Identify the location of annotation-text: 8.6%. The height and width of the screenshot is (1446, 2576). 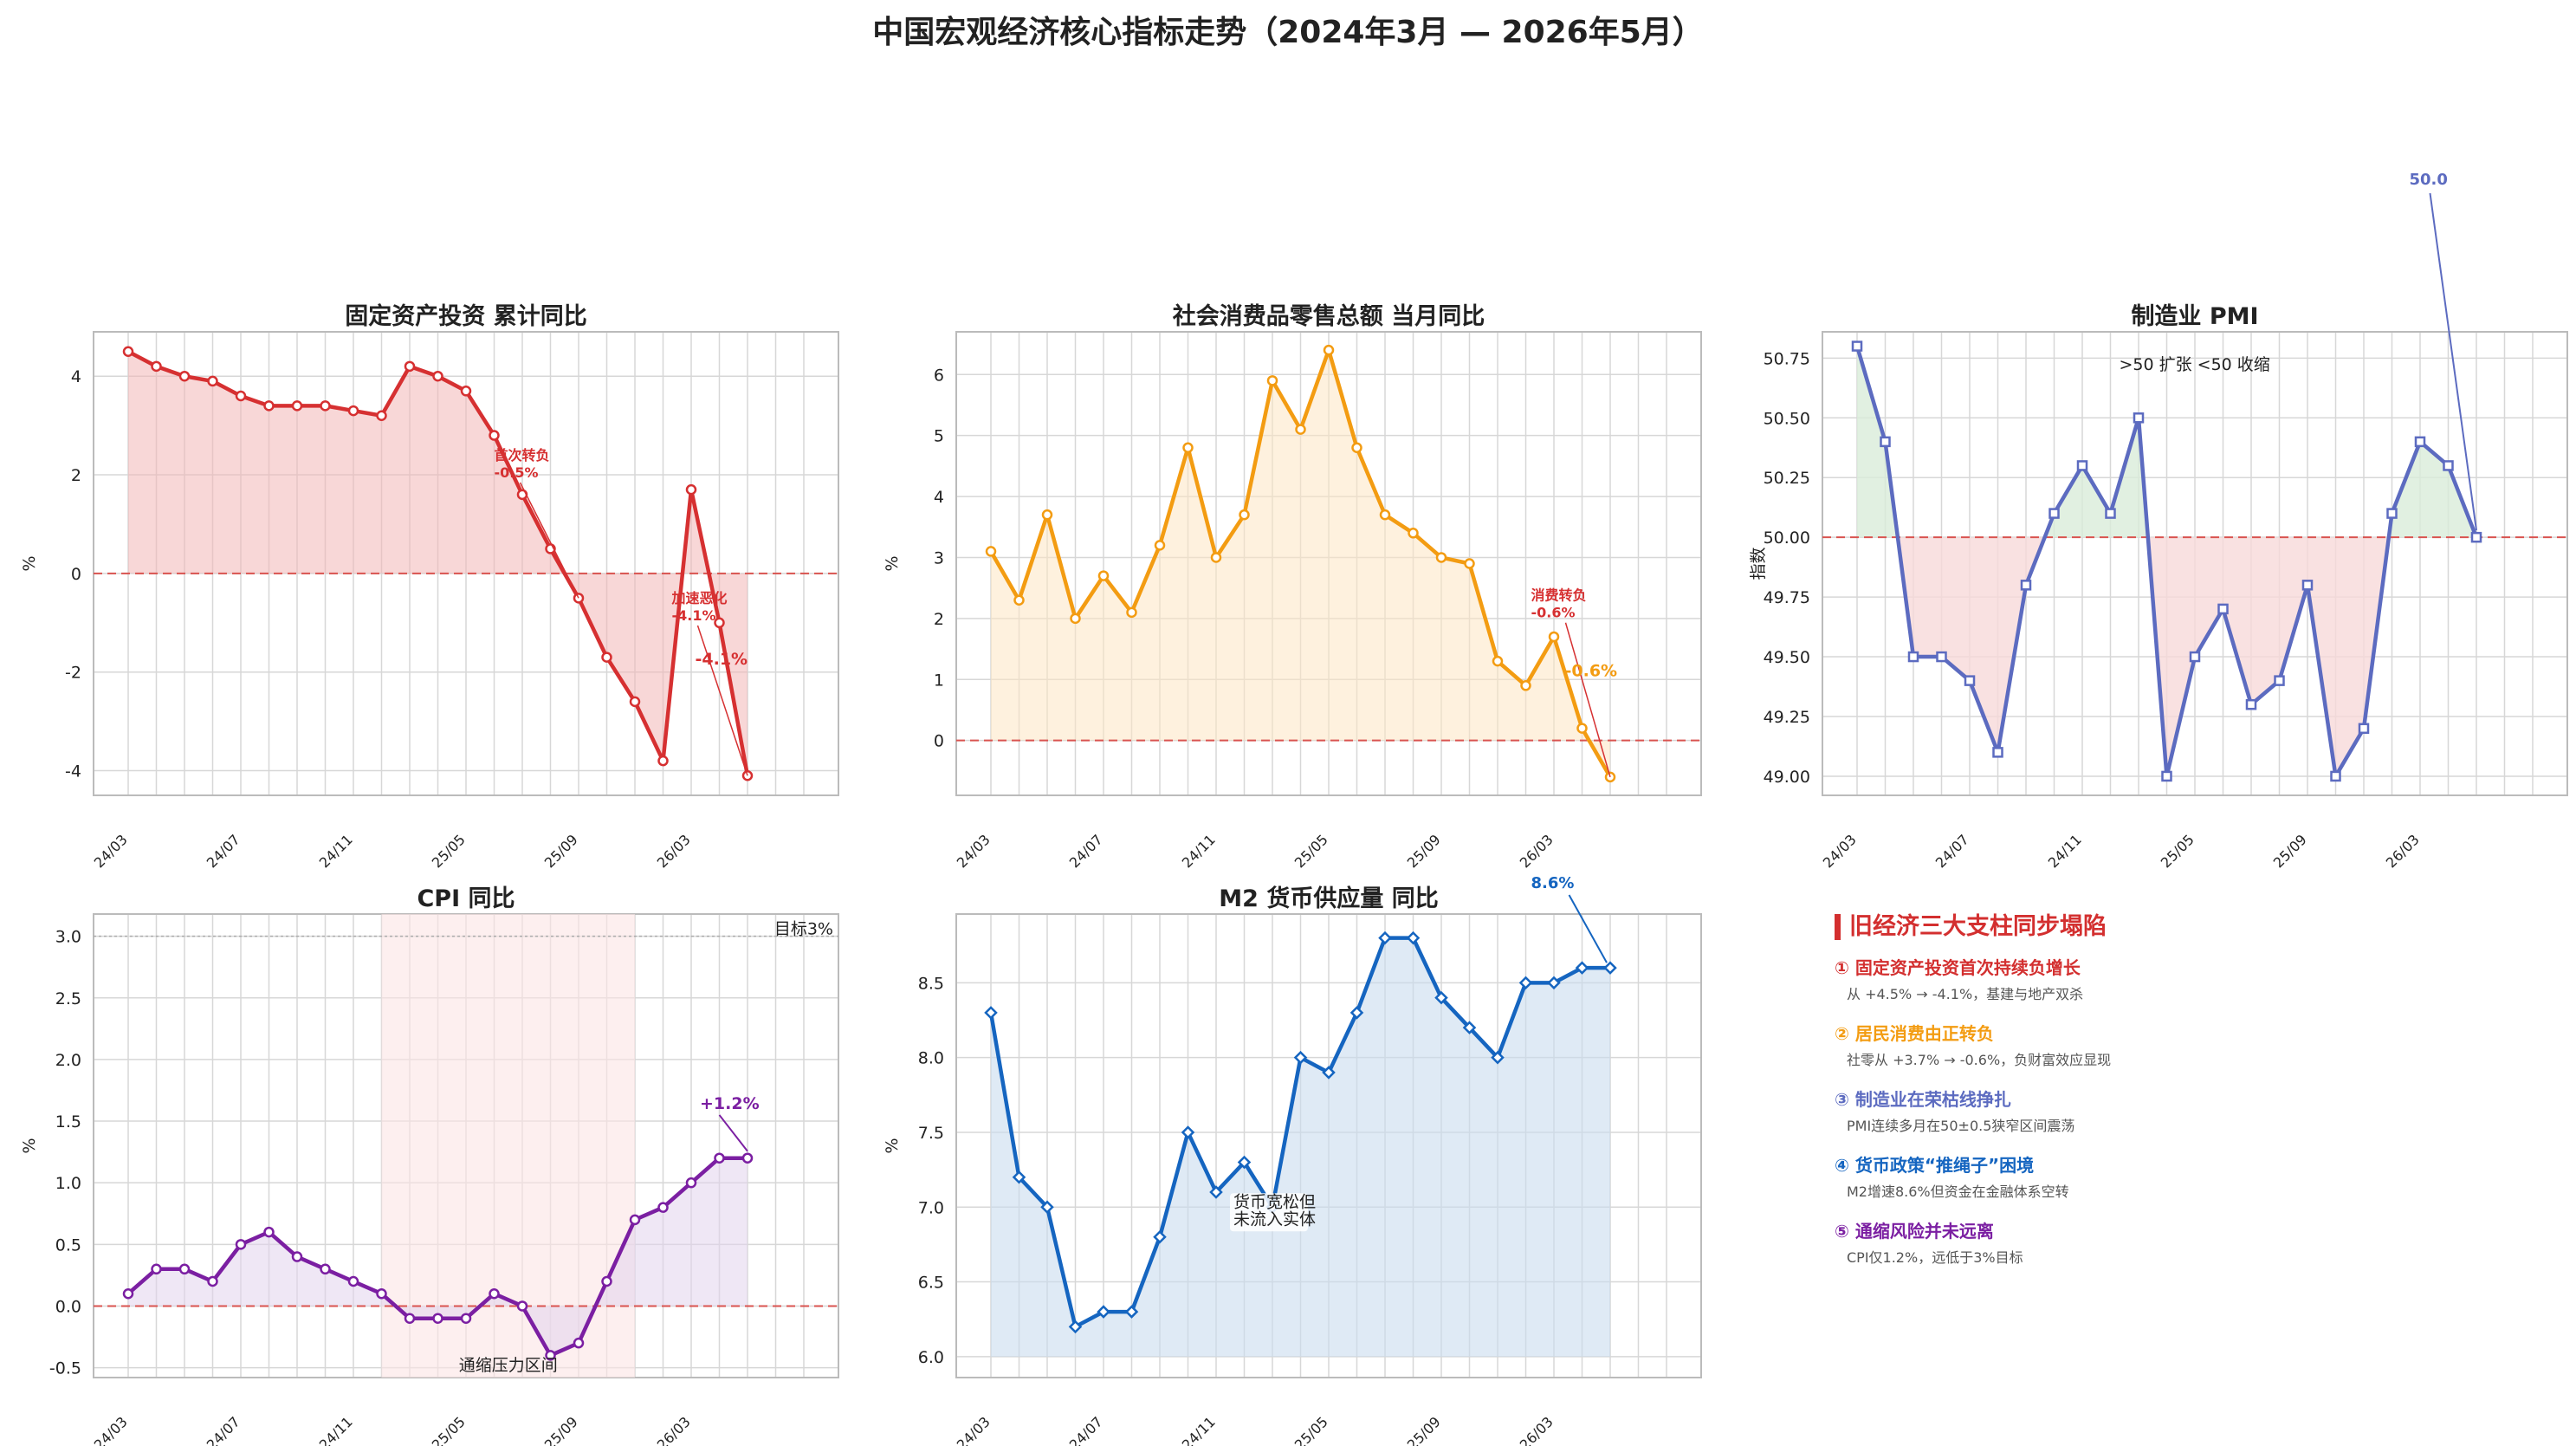
(1553, 883).